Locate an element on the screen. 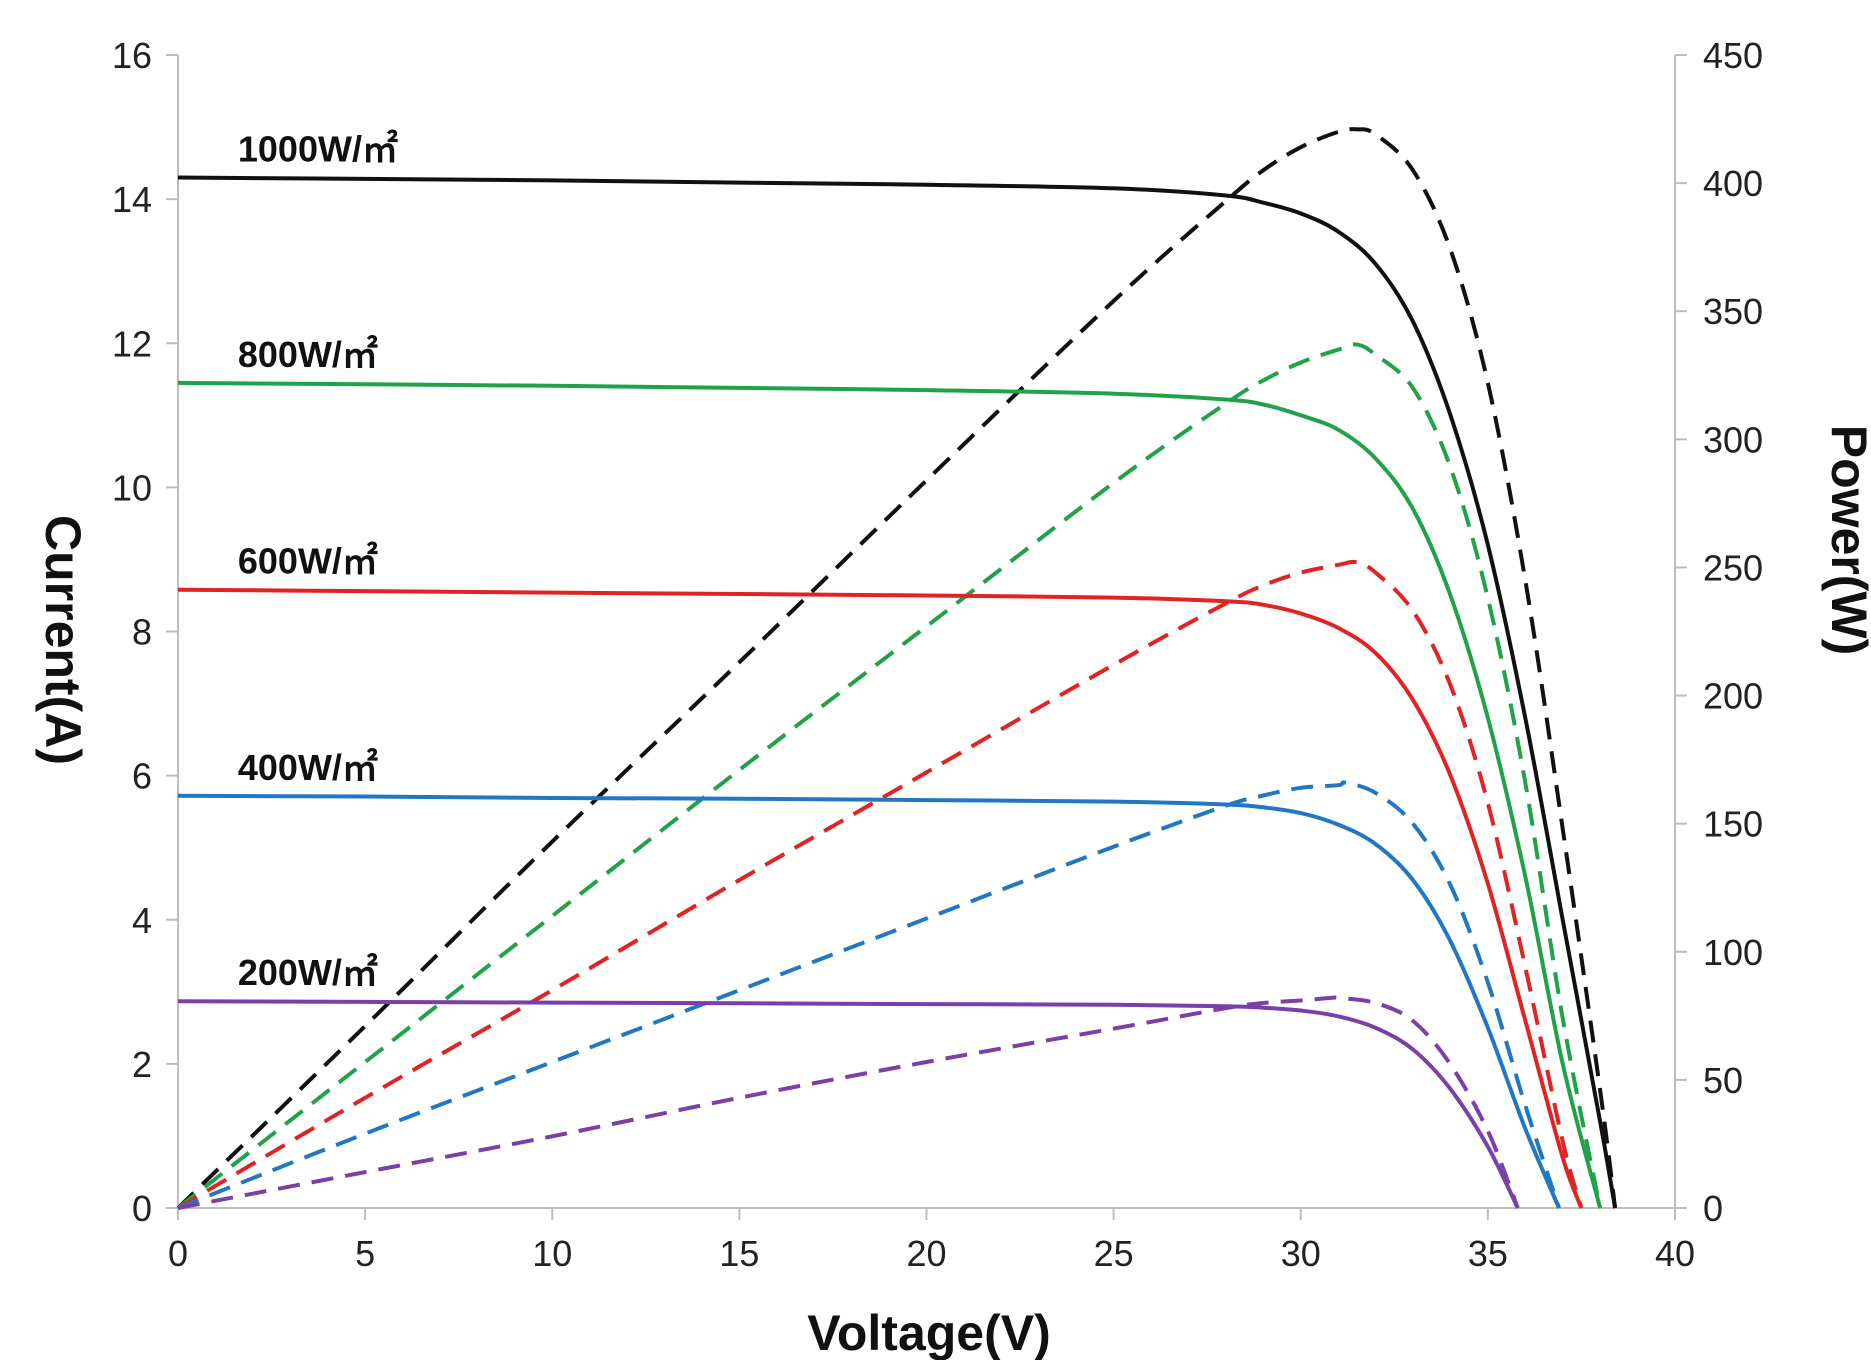  y-tick-label: 8 is located at coordinates (142, 632).